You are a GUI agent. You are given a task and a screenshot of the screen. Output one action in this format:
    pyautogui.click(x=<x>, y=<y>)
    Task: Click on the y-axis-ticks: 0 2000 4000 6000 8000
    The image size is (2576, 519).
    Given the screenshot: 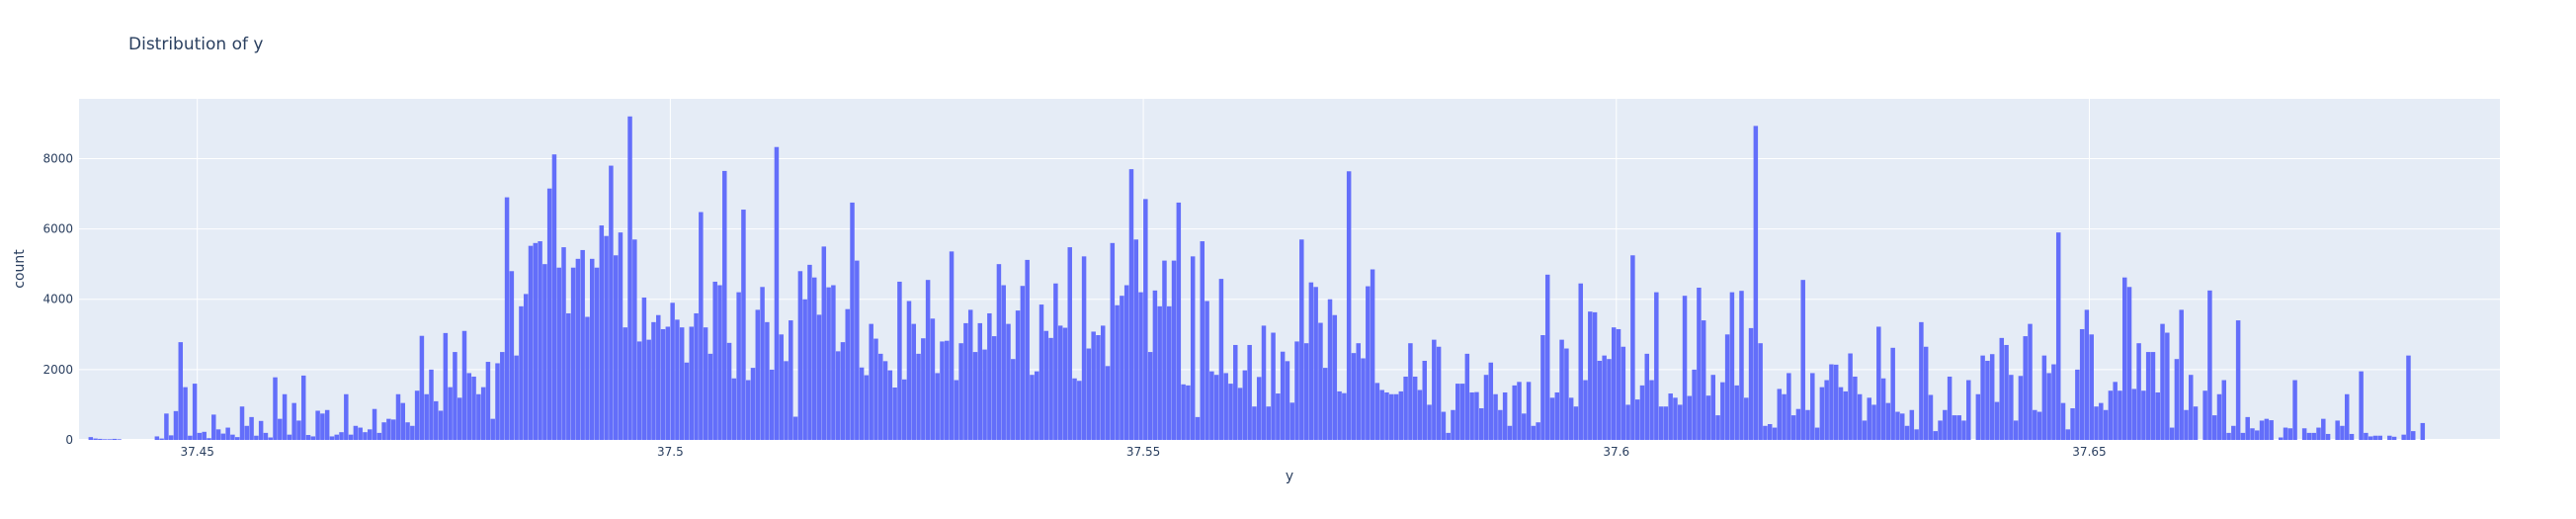 What is the action you would take?
    pyautogui.click(x=57, y=299)
    